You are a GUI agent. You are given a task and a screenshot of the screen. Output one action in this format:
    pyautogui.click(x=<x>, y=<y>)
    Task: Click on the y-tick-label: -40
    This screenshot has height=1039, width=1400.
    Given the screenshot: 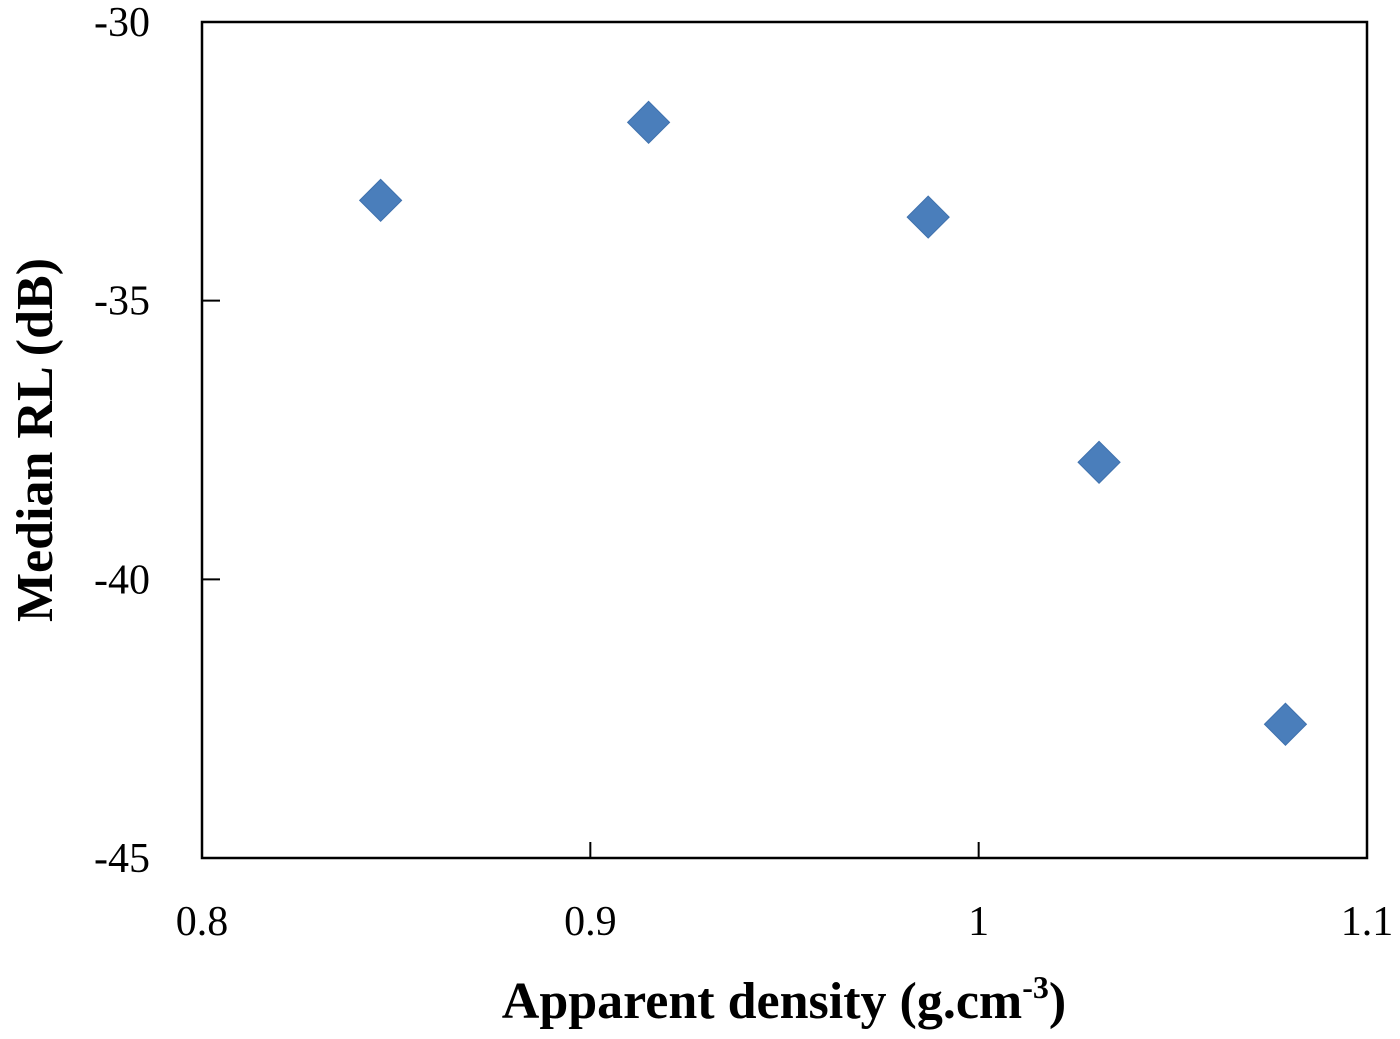 What is the action you would take?
    pyautogui.click(x=122, y=580)
    